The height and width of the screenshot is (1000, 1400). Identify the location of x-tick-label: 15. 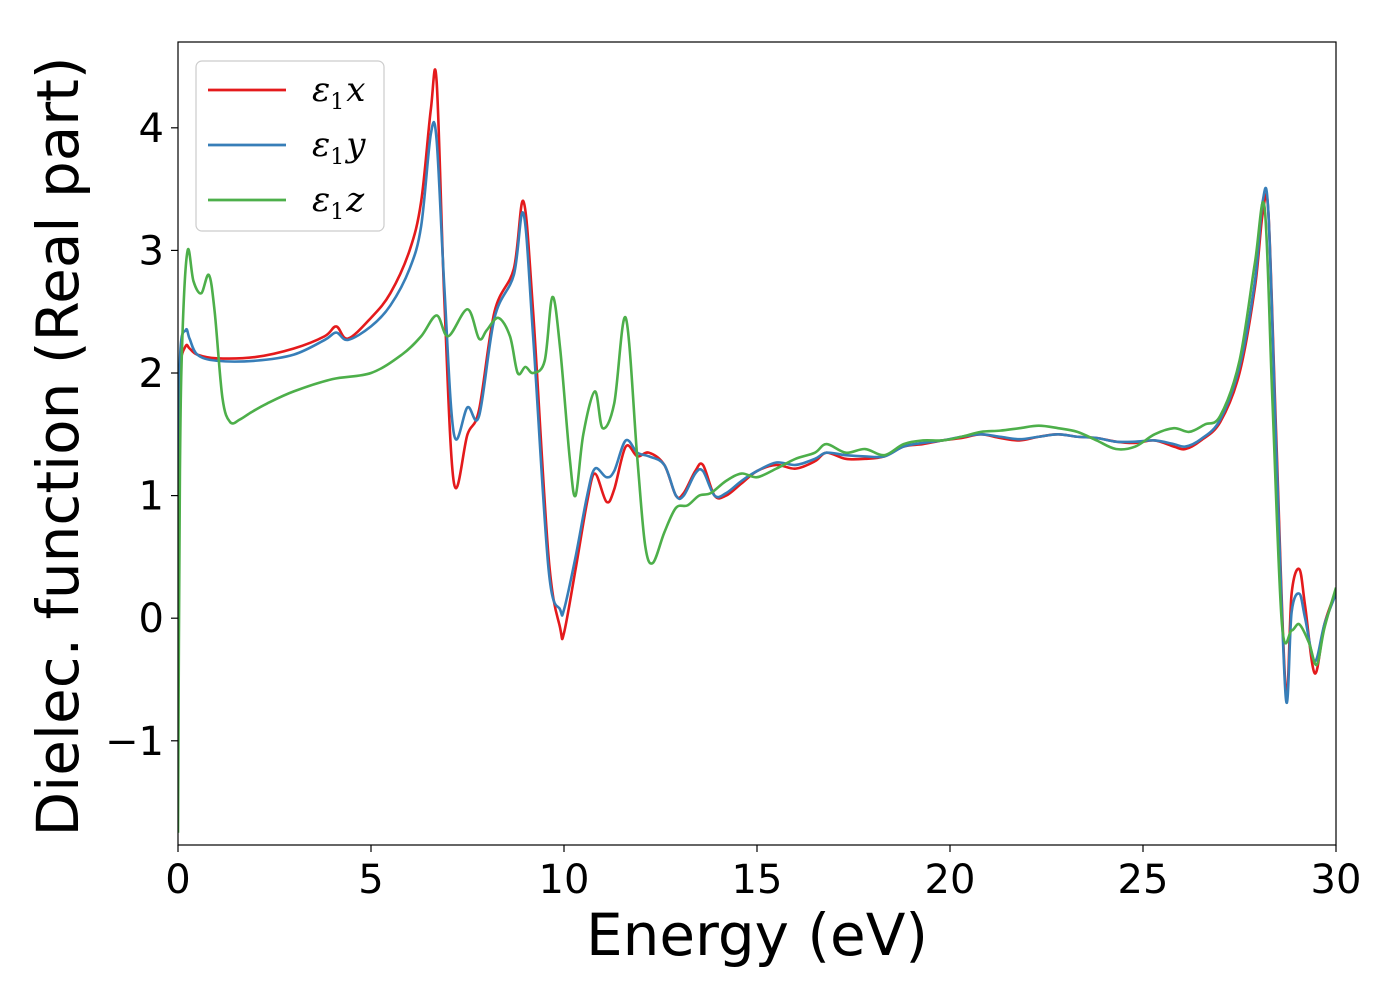
(757, 880).